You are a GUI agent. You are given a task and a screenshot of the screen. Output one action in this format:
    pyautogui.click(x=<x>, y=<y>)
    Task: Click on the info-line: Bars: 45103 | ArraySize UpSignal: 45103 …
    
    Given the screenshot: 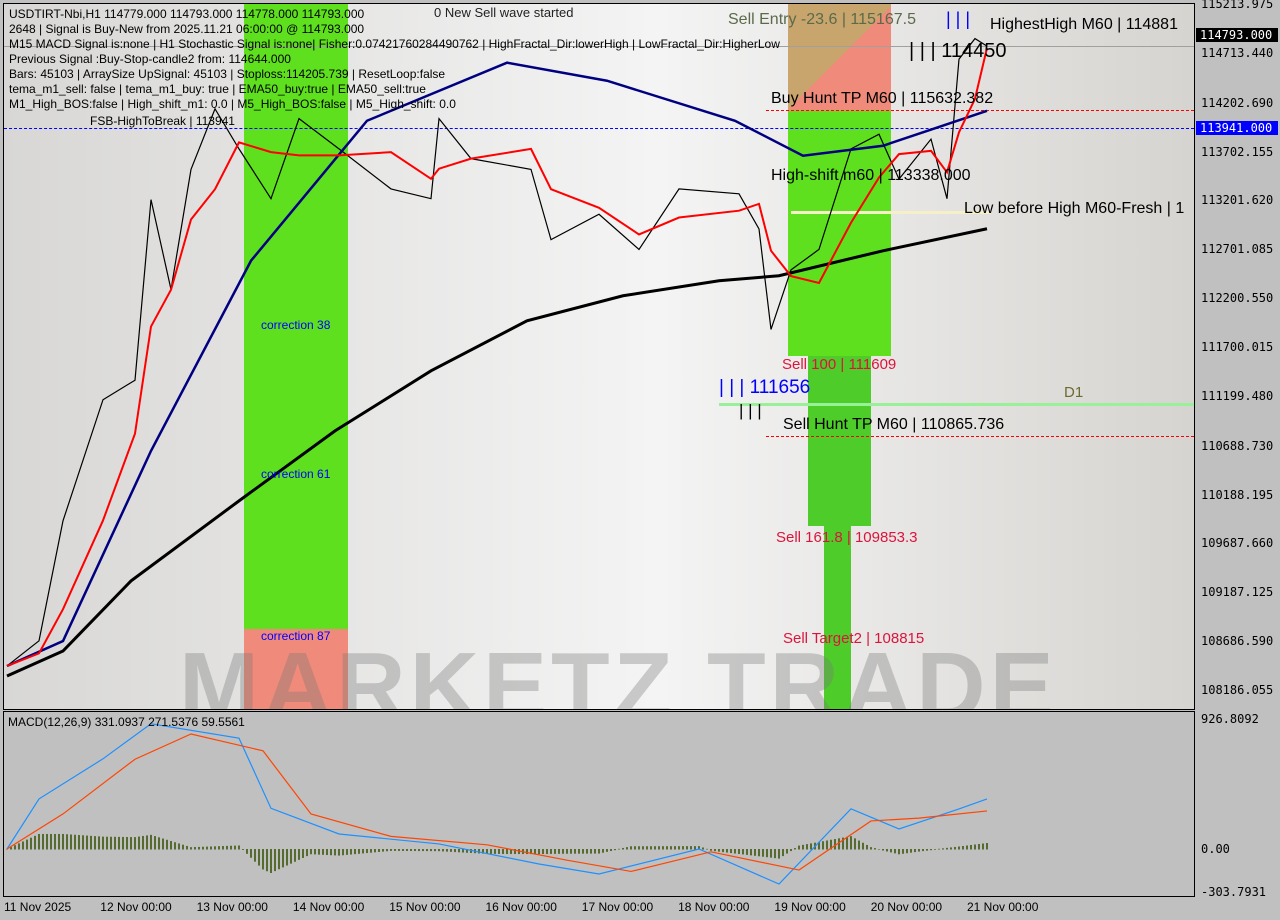 What is the action you would take?
    pyautogui.click(x=227, y=74)
    